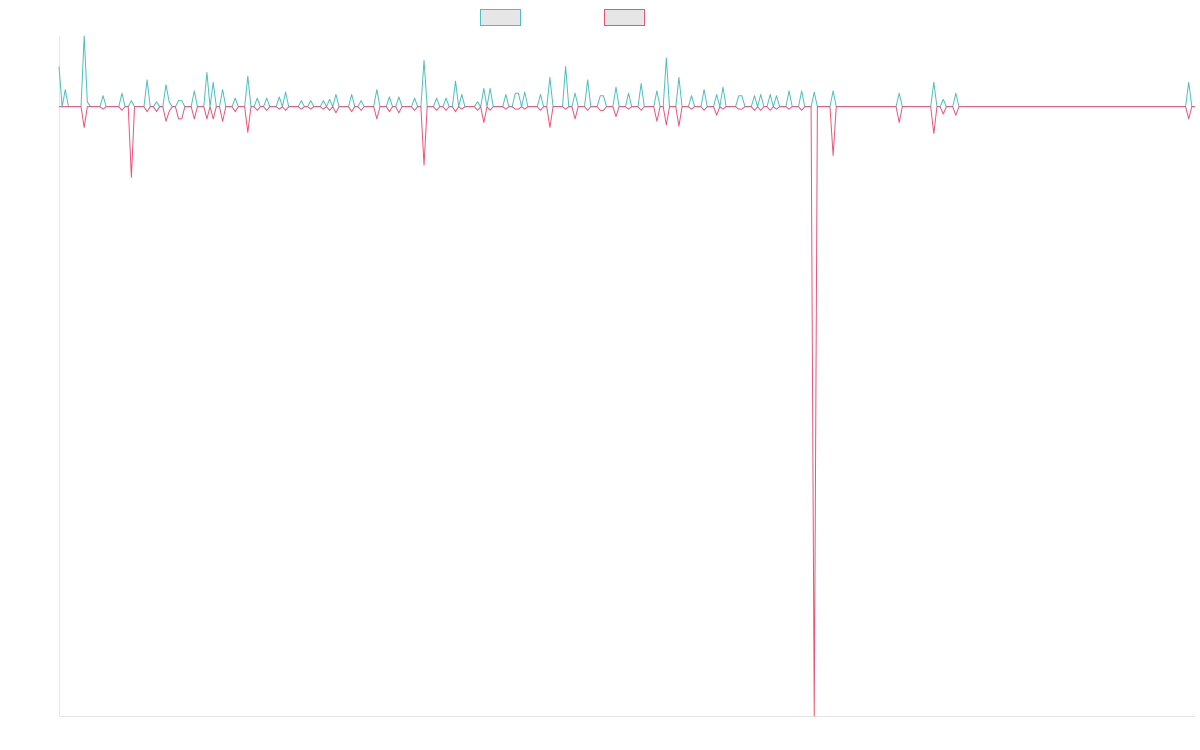  I want to click on legend, so click(562, 17).